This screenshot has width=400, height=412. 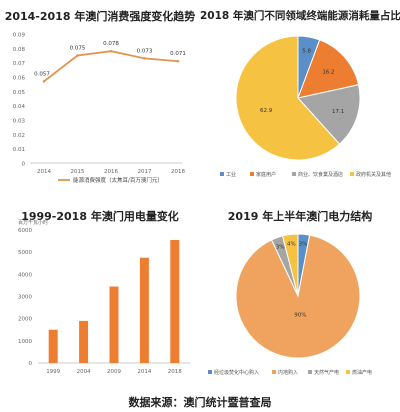 What do you see at coordinates (19, 36) in the screenshot?
I see `y-tick-label: 0.09` at bounding box center [19, 36].